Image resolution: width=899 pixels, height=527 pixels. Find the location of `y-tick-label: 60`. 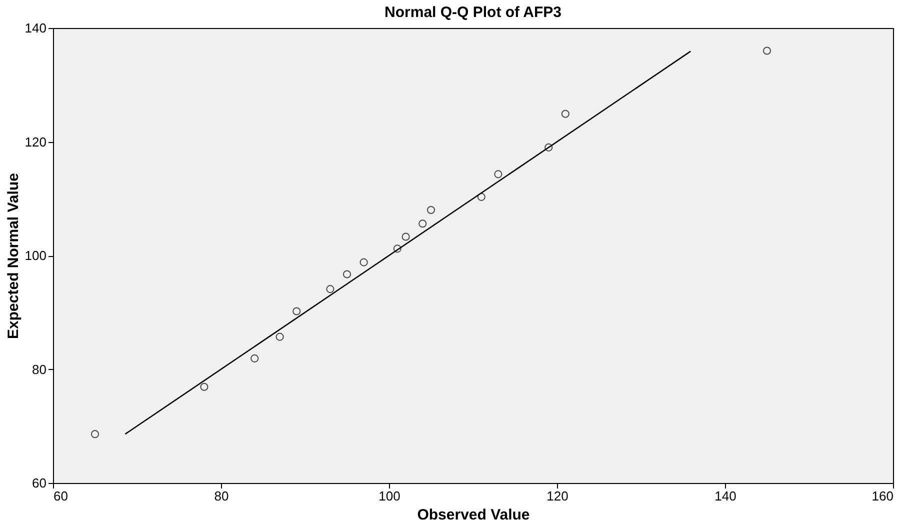

y-tick-label: 60 is located at coordinates (39, 483).